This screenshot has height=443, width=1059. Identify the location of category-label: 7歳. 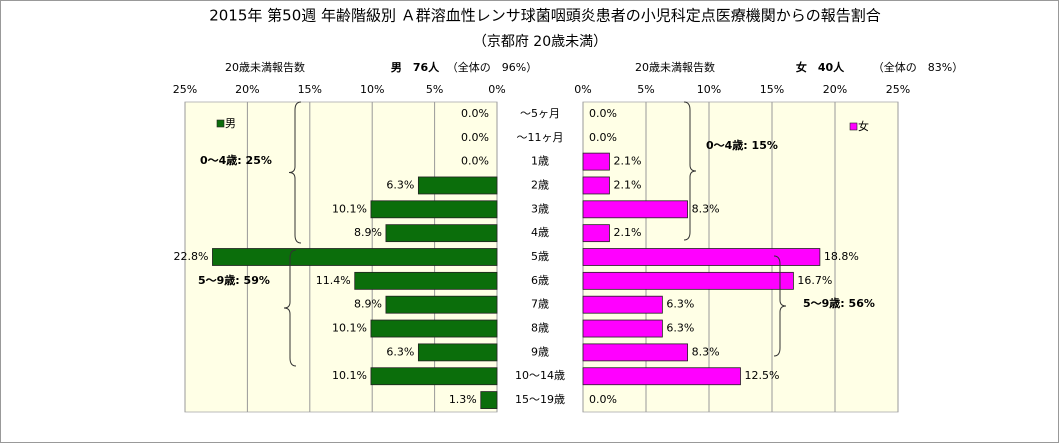
(540, 304).